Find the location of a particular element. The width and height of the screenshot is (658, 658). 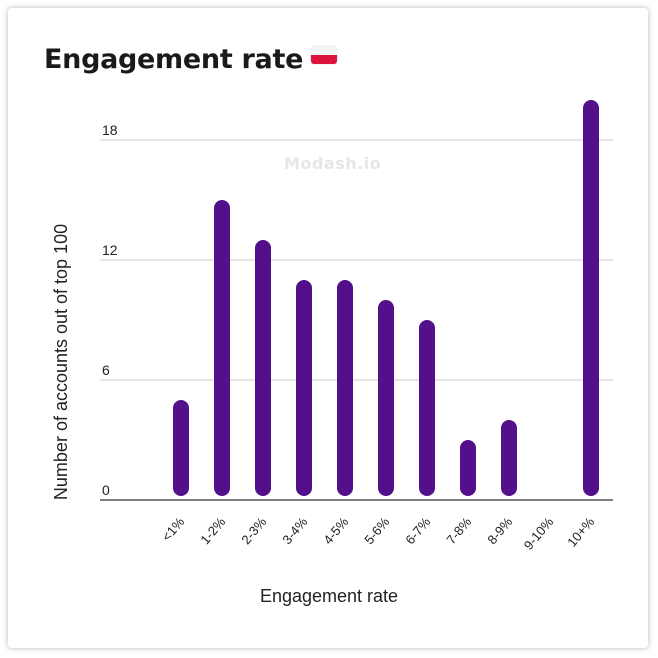

x-tick-label: <1% is located at coordinates (173, 529).